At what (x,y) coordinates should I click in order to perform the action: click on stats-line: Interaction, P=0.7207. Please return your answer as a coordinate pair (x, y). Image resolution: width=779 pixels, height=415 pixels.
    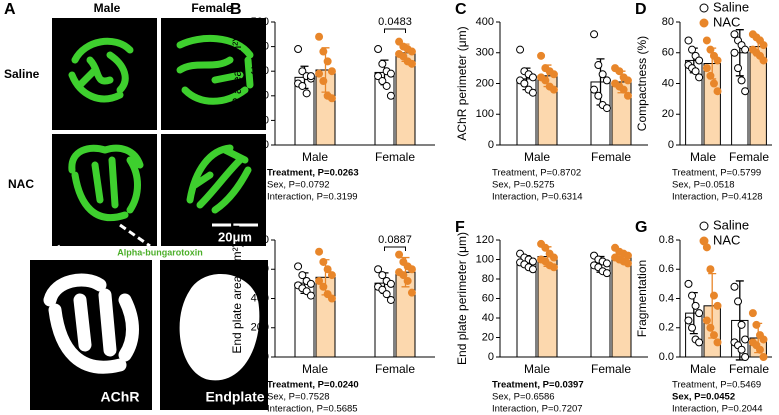
    Looking at the image, I should click on (537, 409).